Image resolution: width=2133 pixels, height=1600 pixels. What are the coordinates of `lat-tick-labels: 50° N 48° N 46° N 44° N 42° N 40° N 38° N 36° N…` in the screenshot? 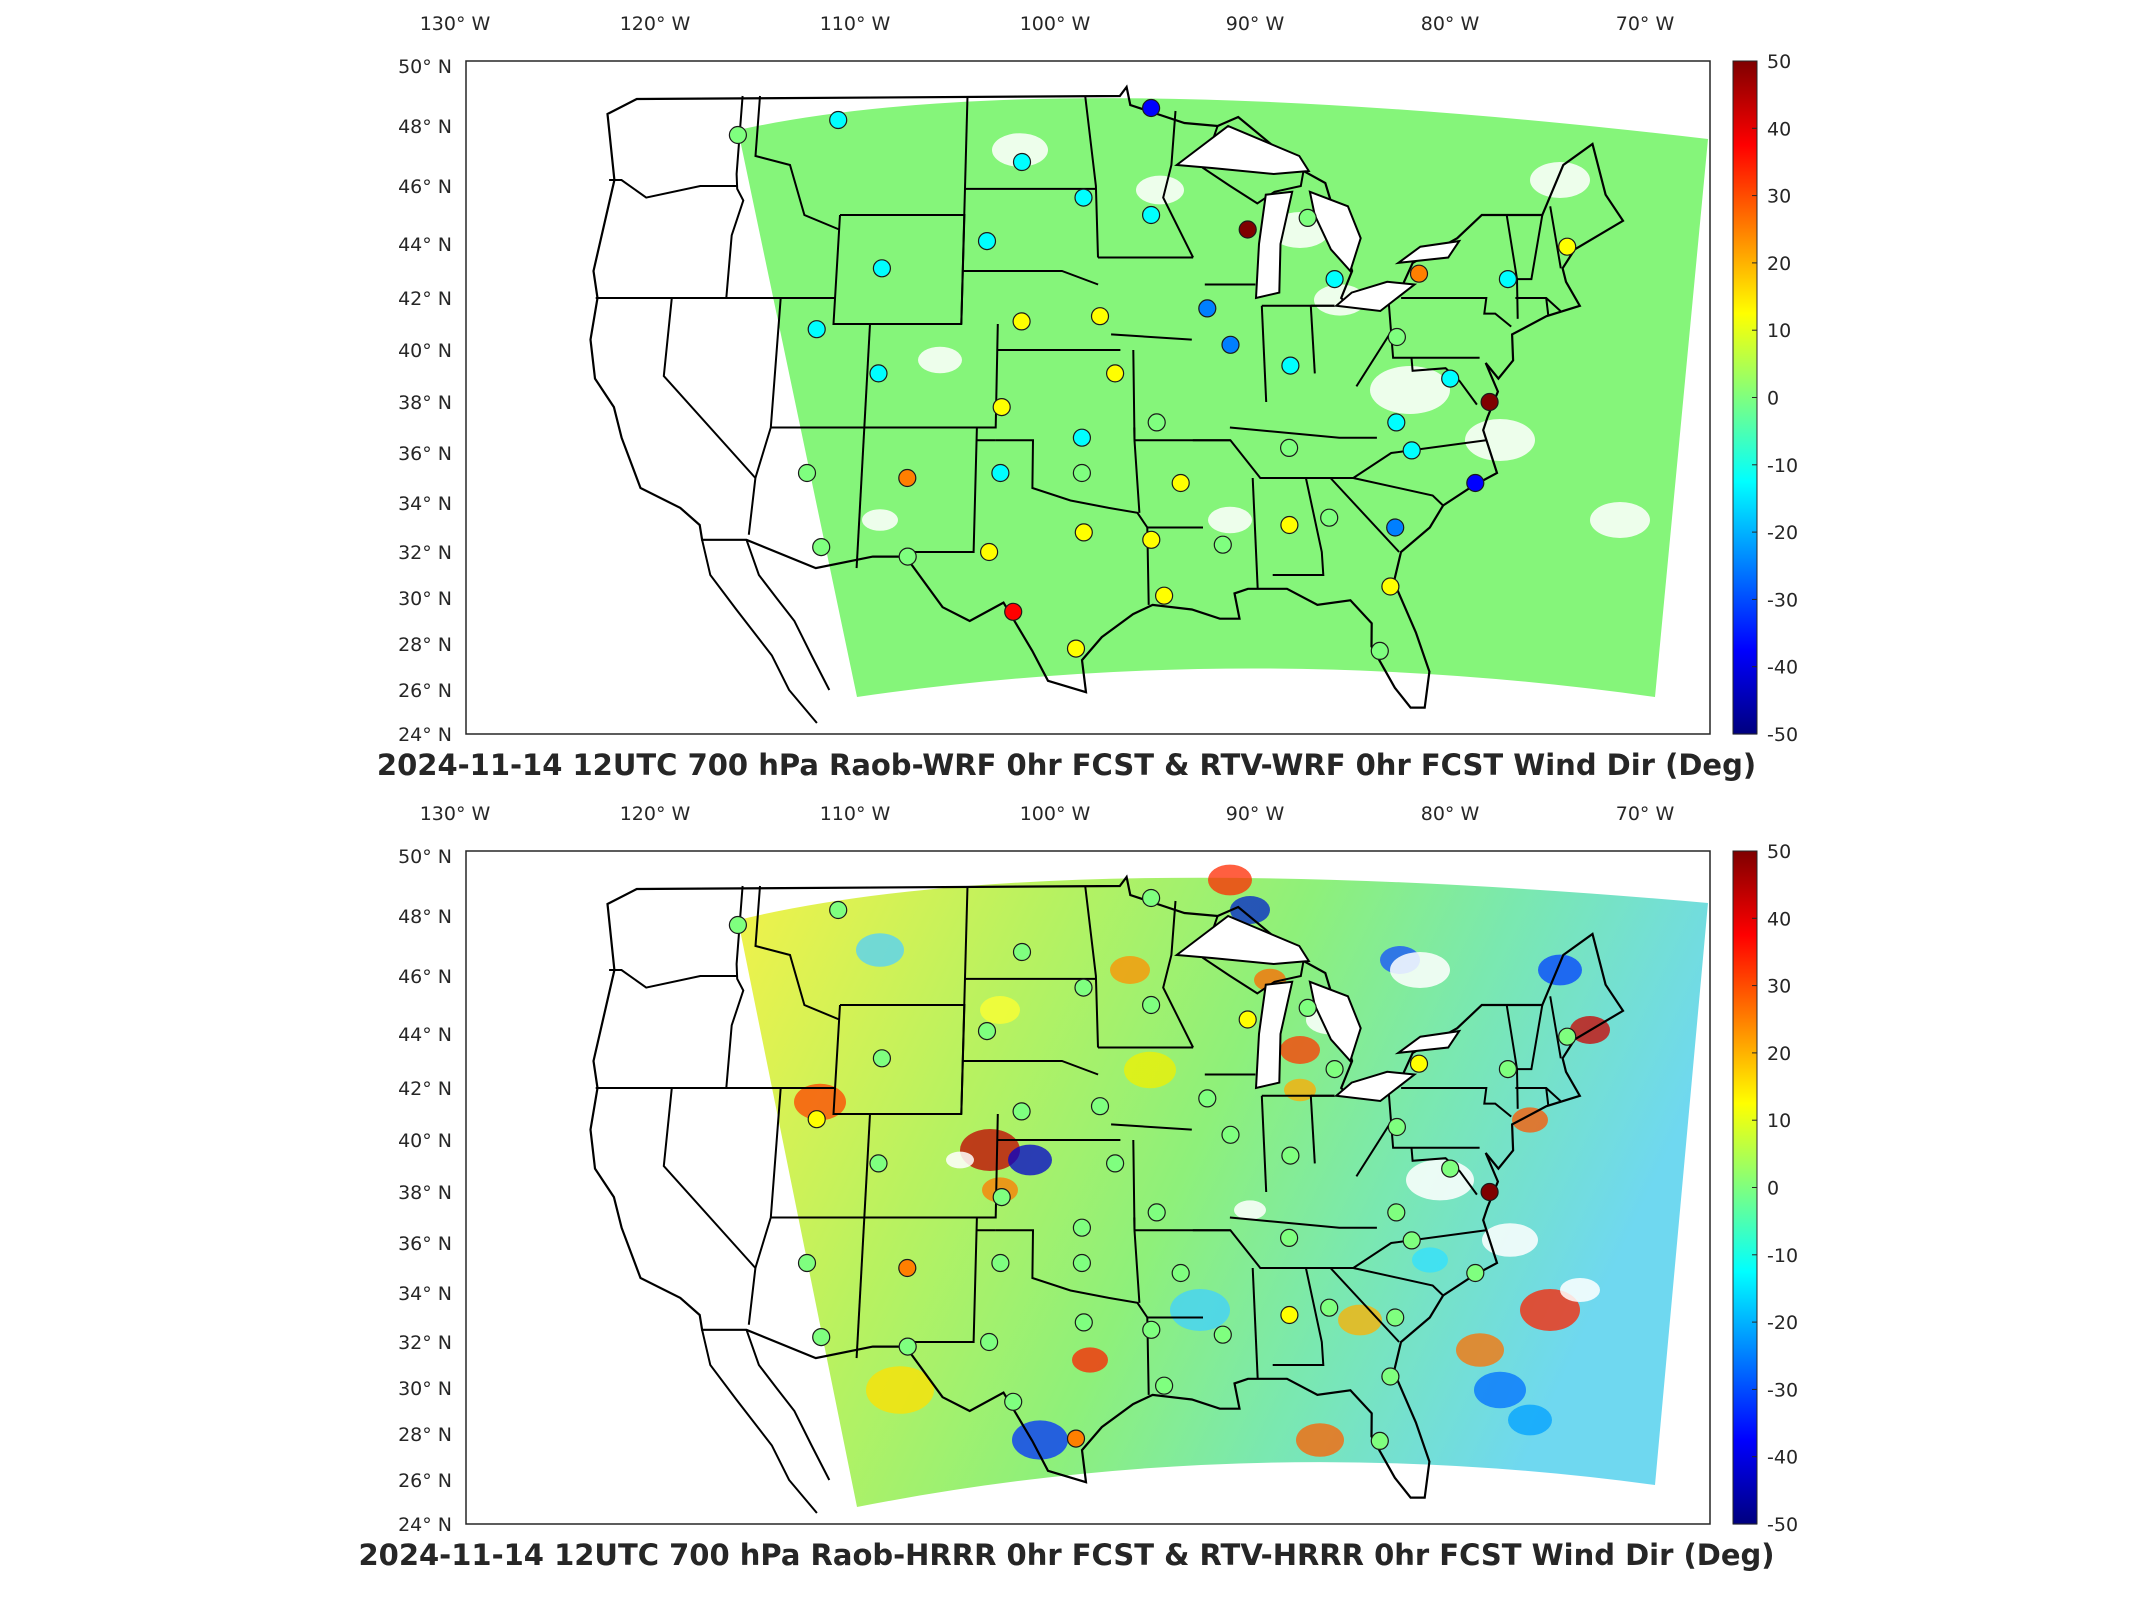 It's located at (425, 401).